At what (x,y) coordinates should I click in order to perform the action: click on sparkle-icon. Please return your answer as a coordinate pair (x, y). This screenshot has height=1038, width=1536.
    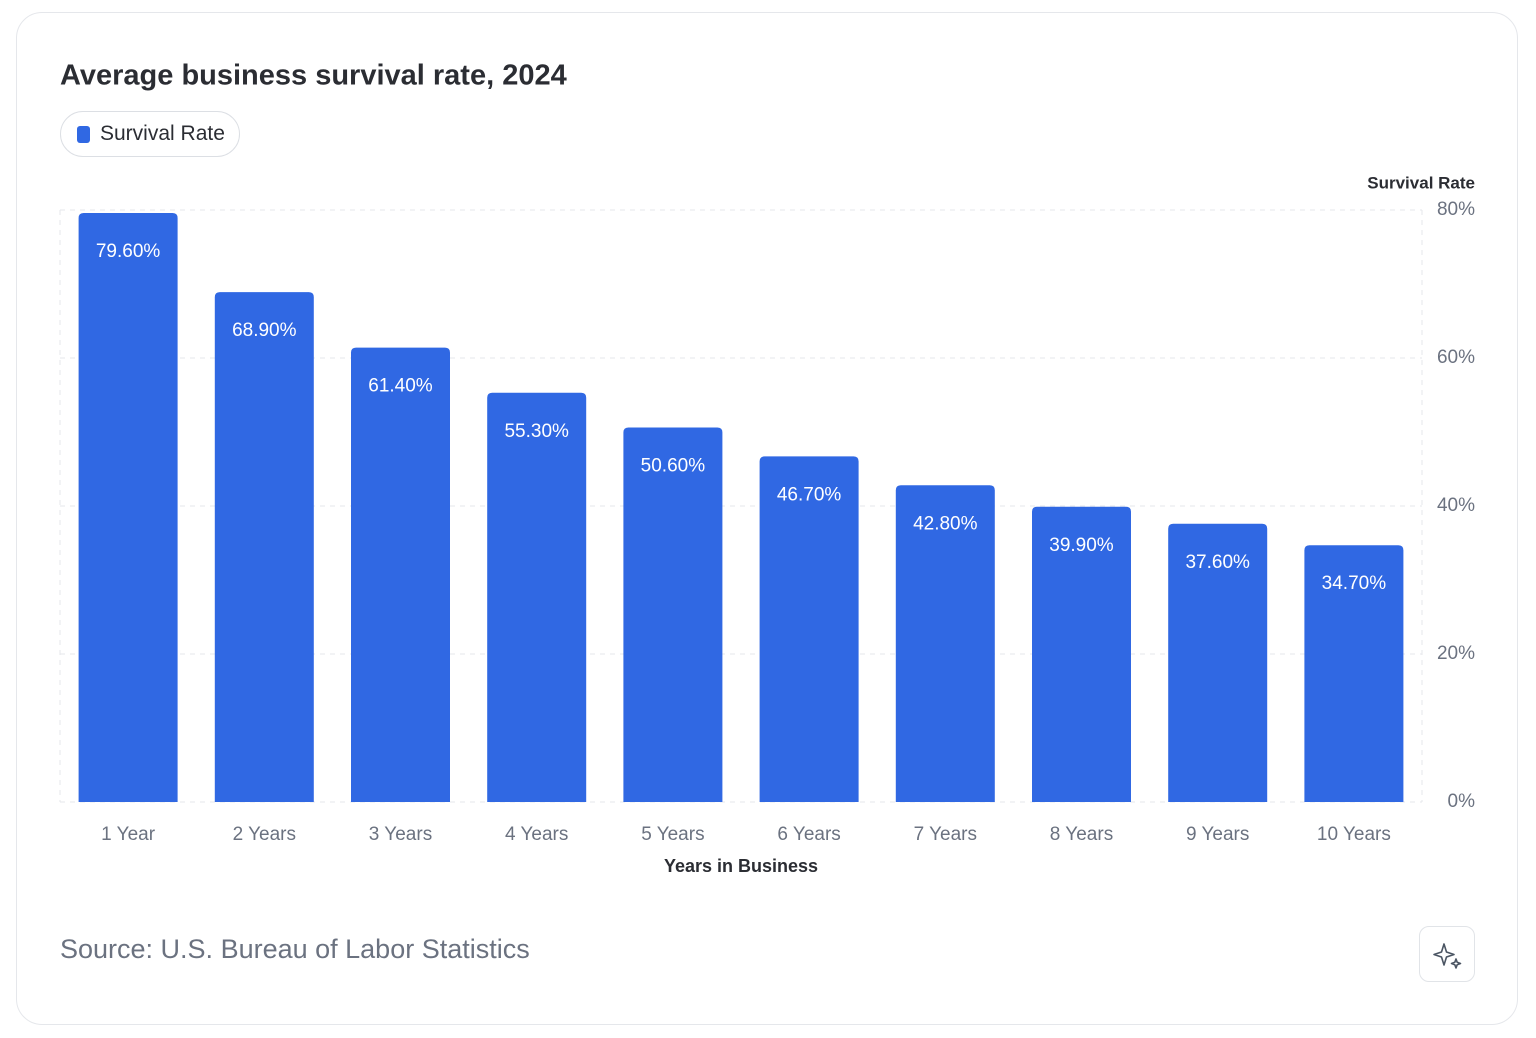
    Looking at the image, I should click on (1447, 956).